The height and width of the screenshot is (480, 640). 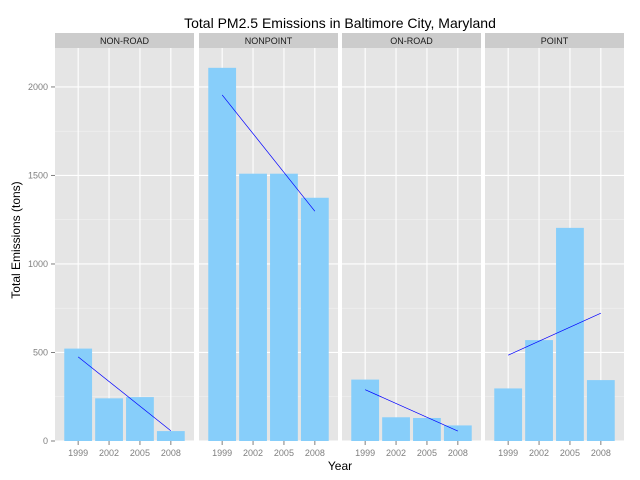 I want to click on facet-strip-label: ON-ROAD, so click(x=411, y=41).